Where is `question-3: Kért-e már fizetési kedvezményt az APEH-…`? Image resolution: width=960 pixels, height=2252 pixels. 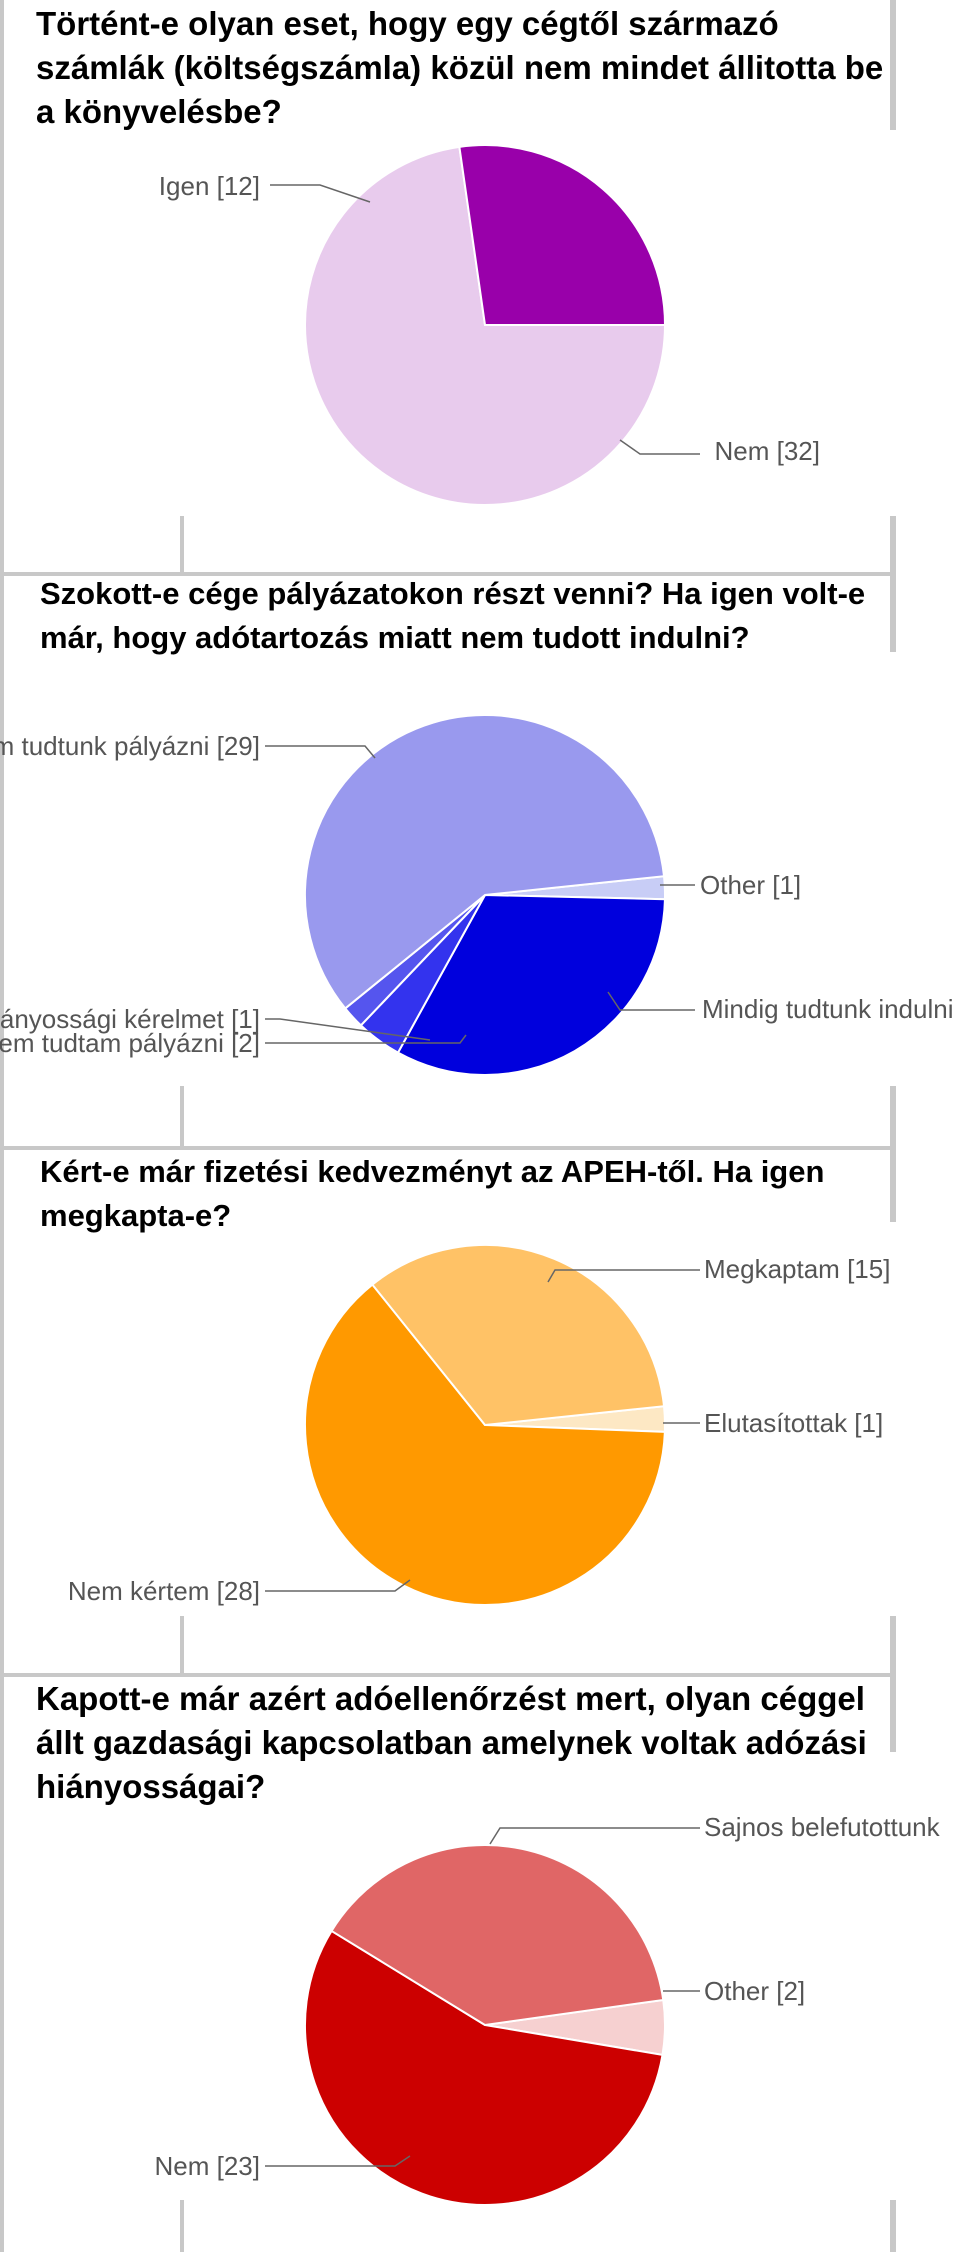
question-3: Kért-e már fizetési kedvezményt az APEH-… is located at coordinates (432, 1193).